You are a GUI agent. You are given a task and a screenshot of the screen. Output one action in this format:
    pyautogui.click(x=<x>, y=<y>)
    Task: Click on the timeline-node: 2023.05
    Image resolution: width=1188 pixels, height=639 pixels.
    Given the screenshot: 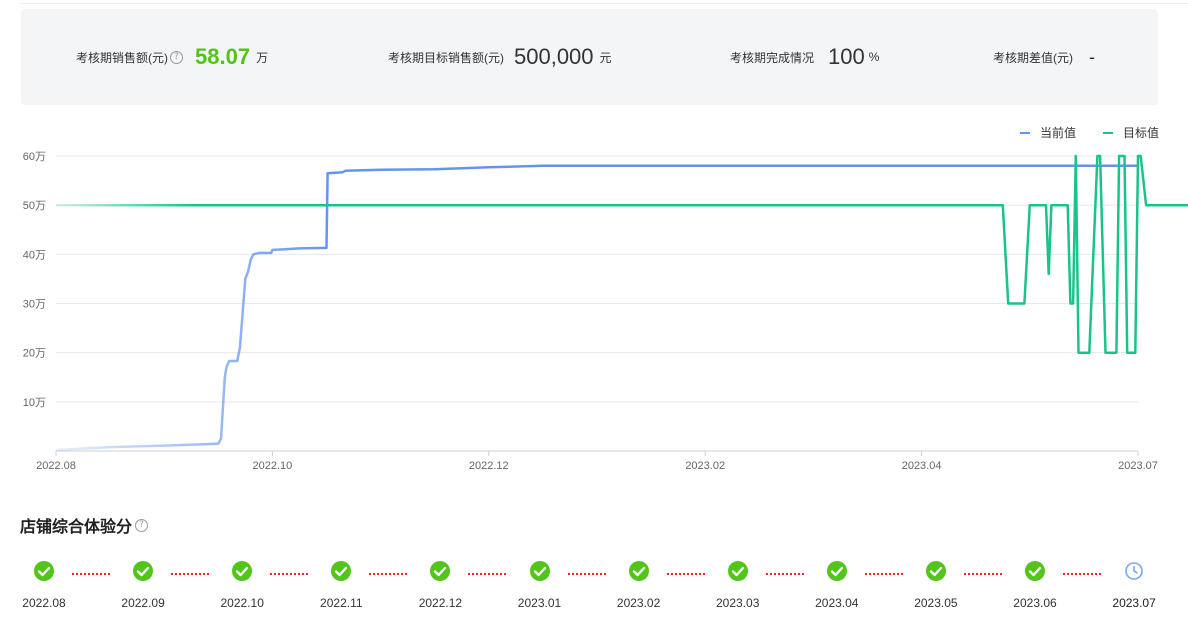 What is the action you would take?
    pyautogui.click(x=936, y=585)
    